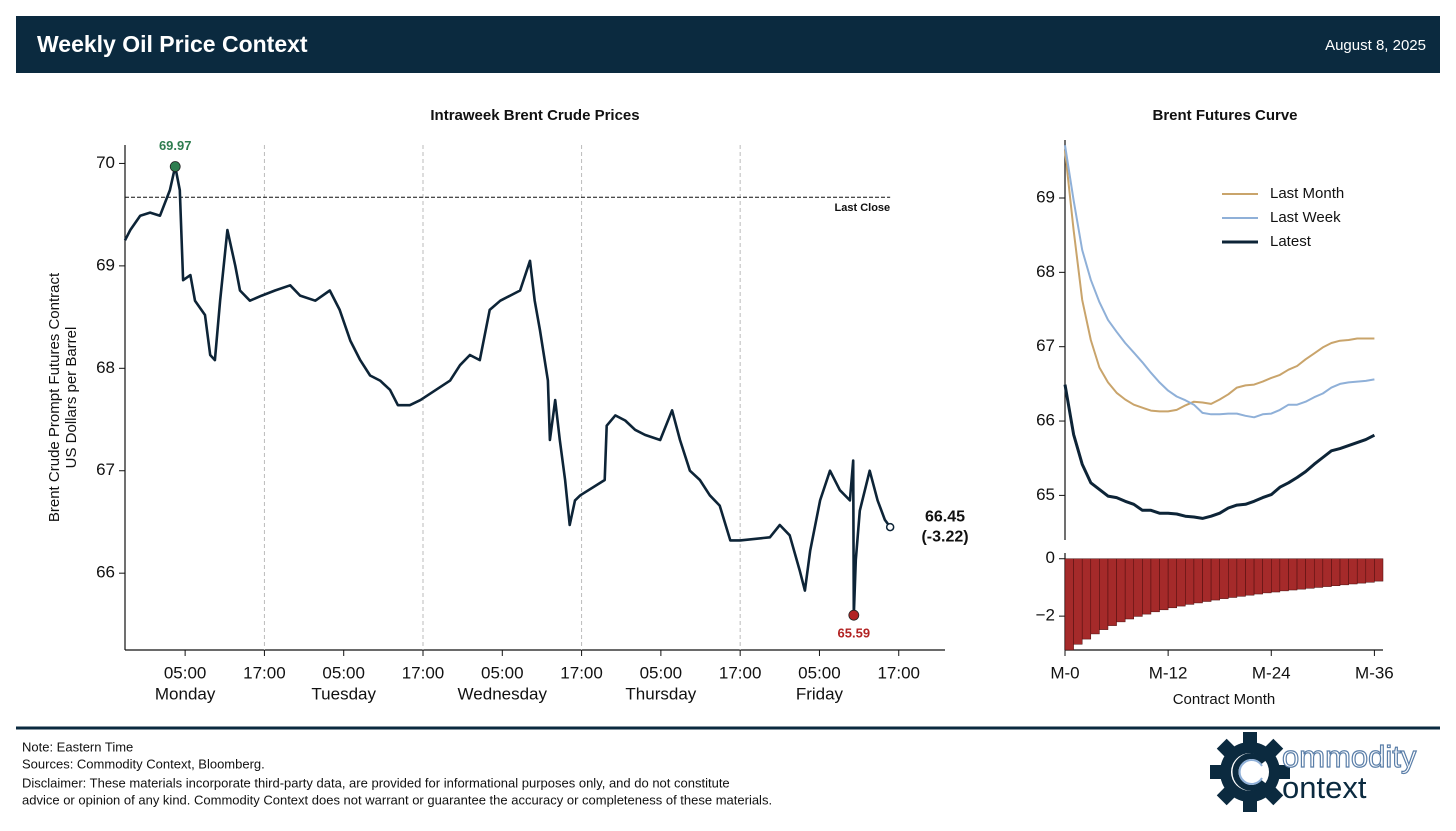 This screenshot has width=1456, height=831. What do you see at coordinates (1324, 787) in the screenshot?
I see `logo-text: ontext` at bounding box center [1324, 787].